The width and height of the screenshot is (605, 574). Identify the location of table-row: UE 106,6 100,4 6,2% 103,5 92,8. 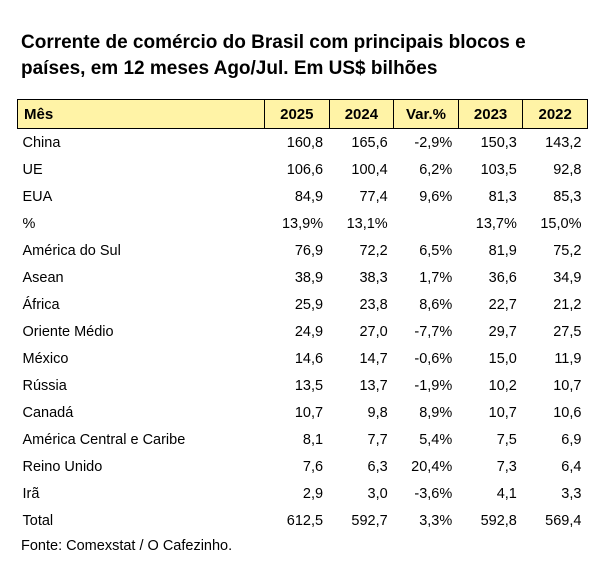
(303, 169).